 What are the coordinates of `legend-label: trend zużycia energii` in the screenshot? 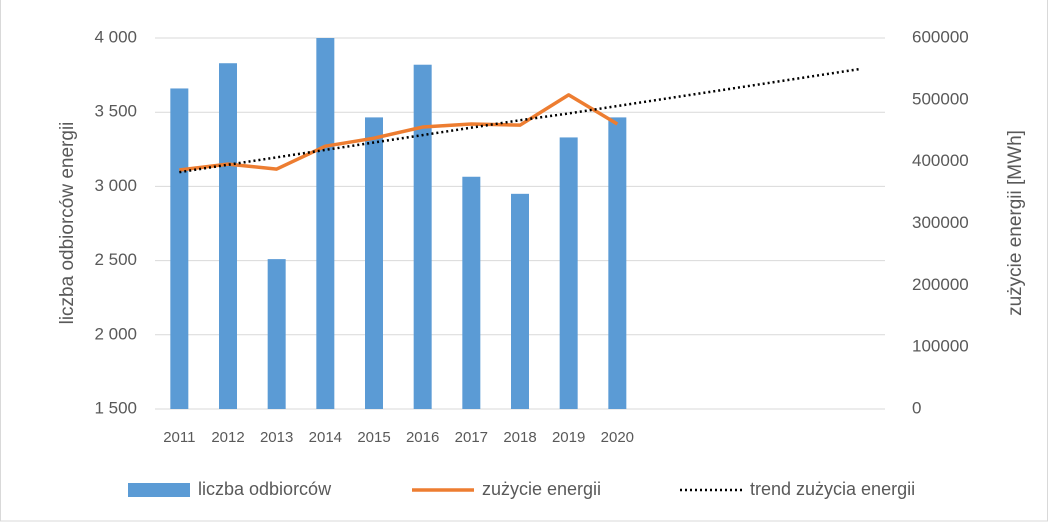 It's located at (832, 489).